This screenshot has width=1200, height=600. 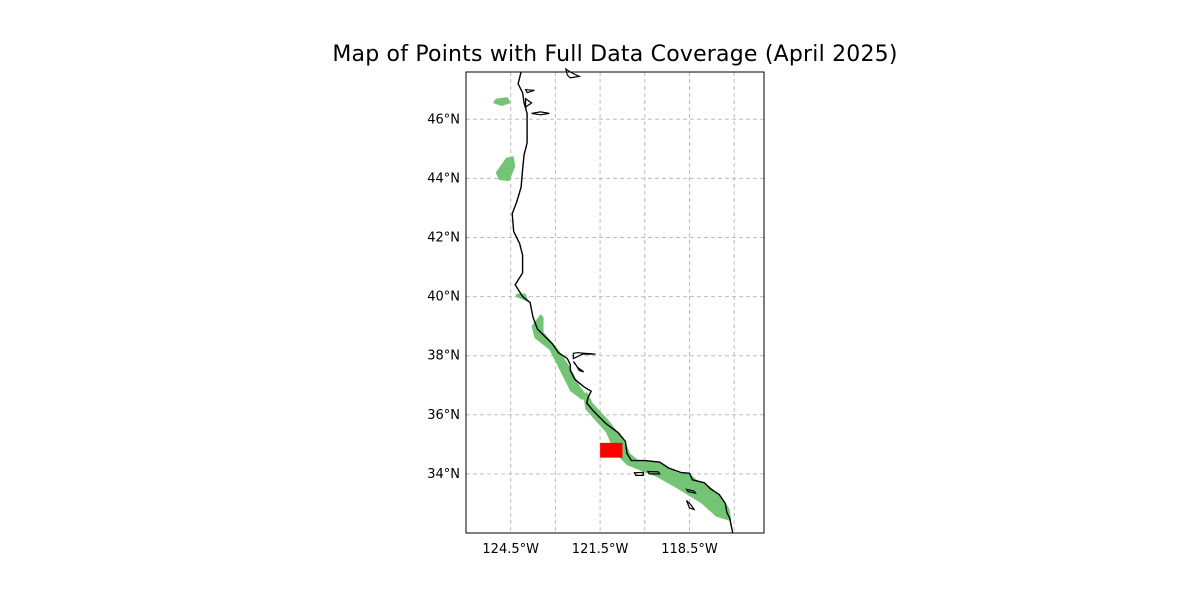 What do you see at coordinates (443, 356) in the screenshot?
I see `y-tick-label: 38°N` at bounding box center [443, 356].